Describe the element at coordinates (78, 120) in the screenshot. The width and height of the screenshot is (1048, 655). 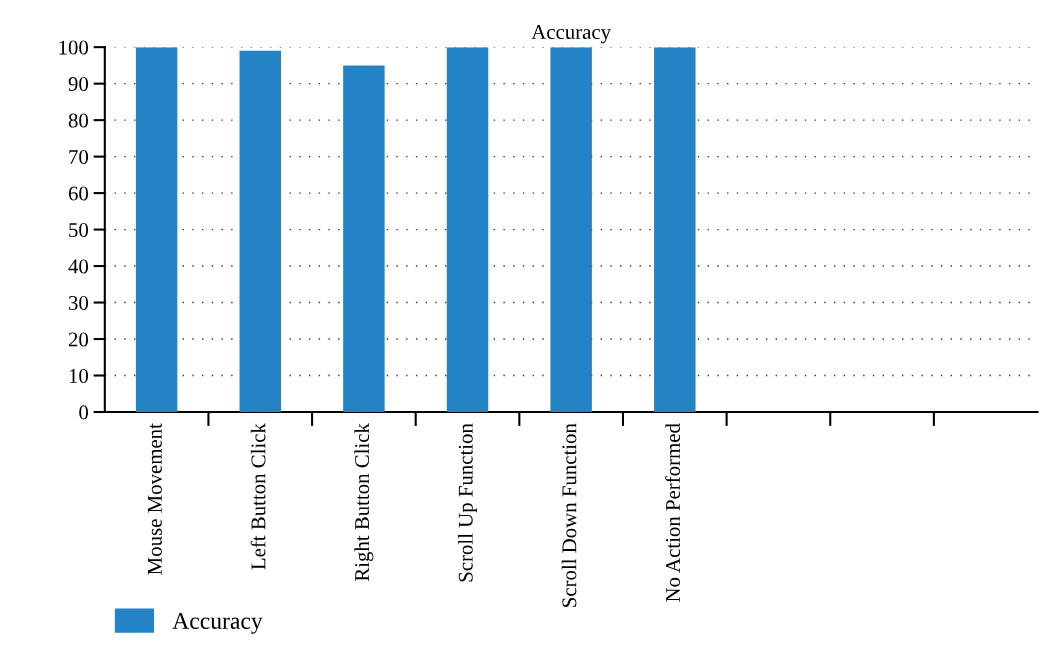
I see `y-tick-label: 80` at that location.